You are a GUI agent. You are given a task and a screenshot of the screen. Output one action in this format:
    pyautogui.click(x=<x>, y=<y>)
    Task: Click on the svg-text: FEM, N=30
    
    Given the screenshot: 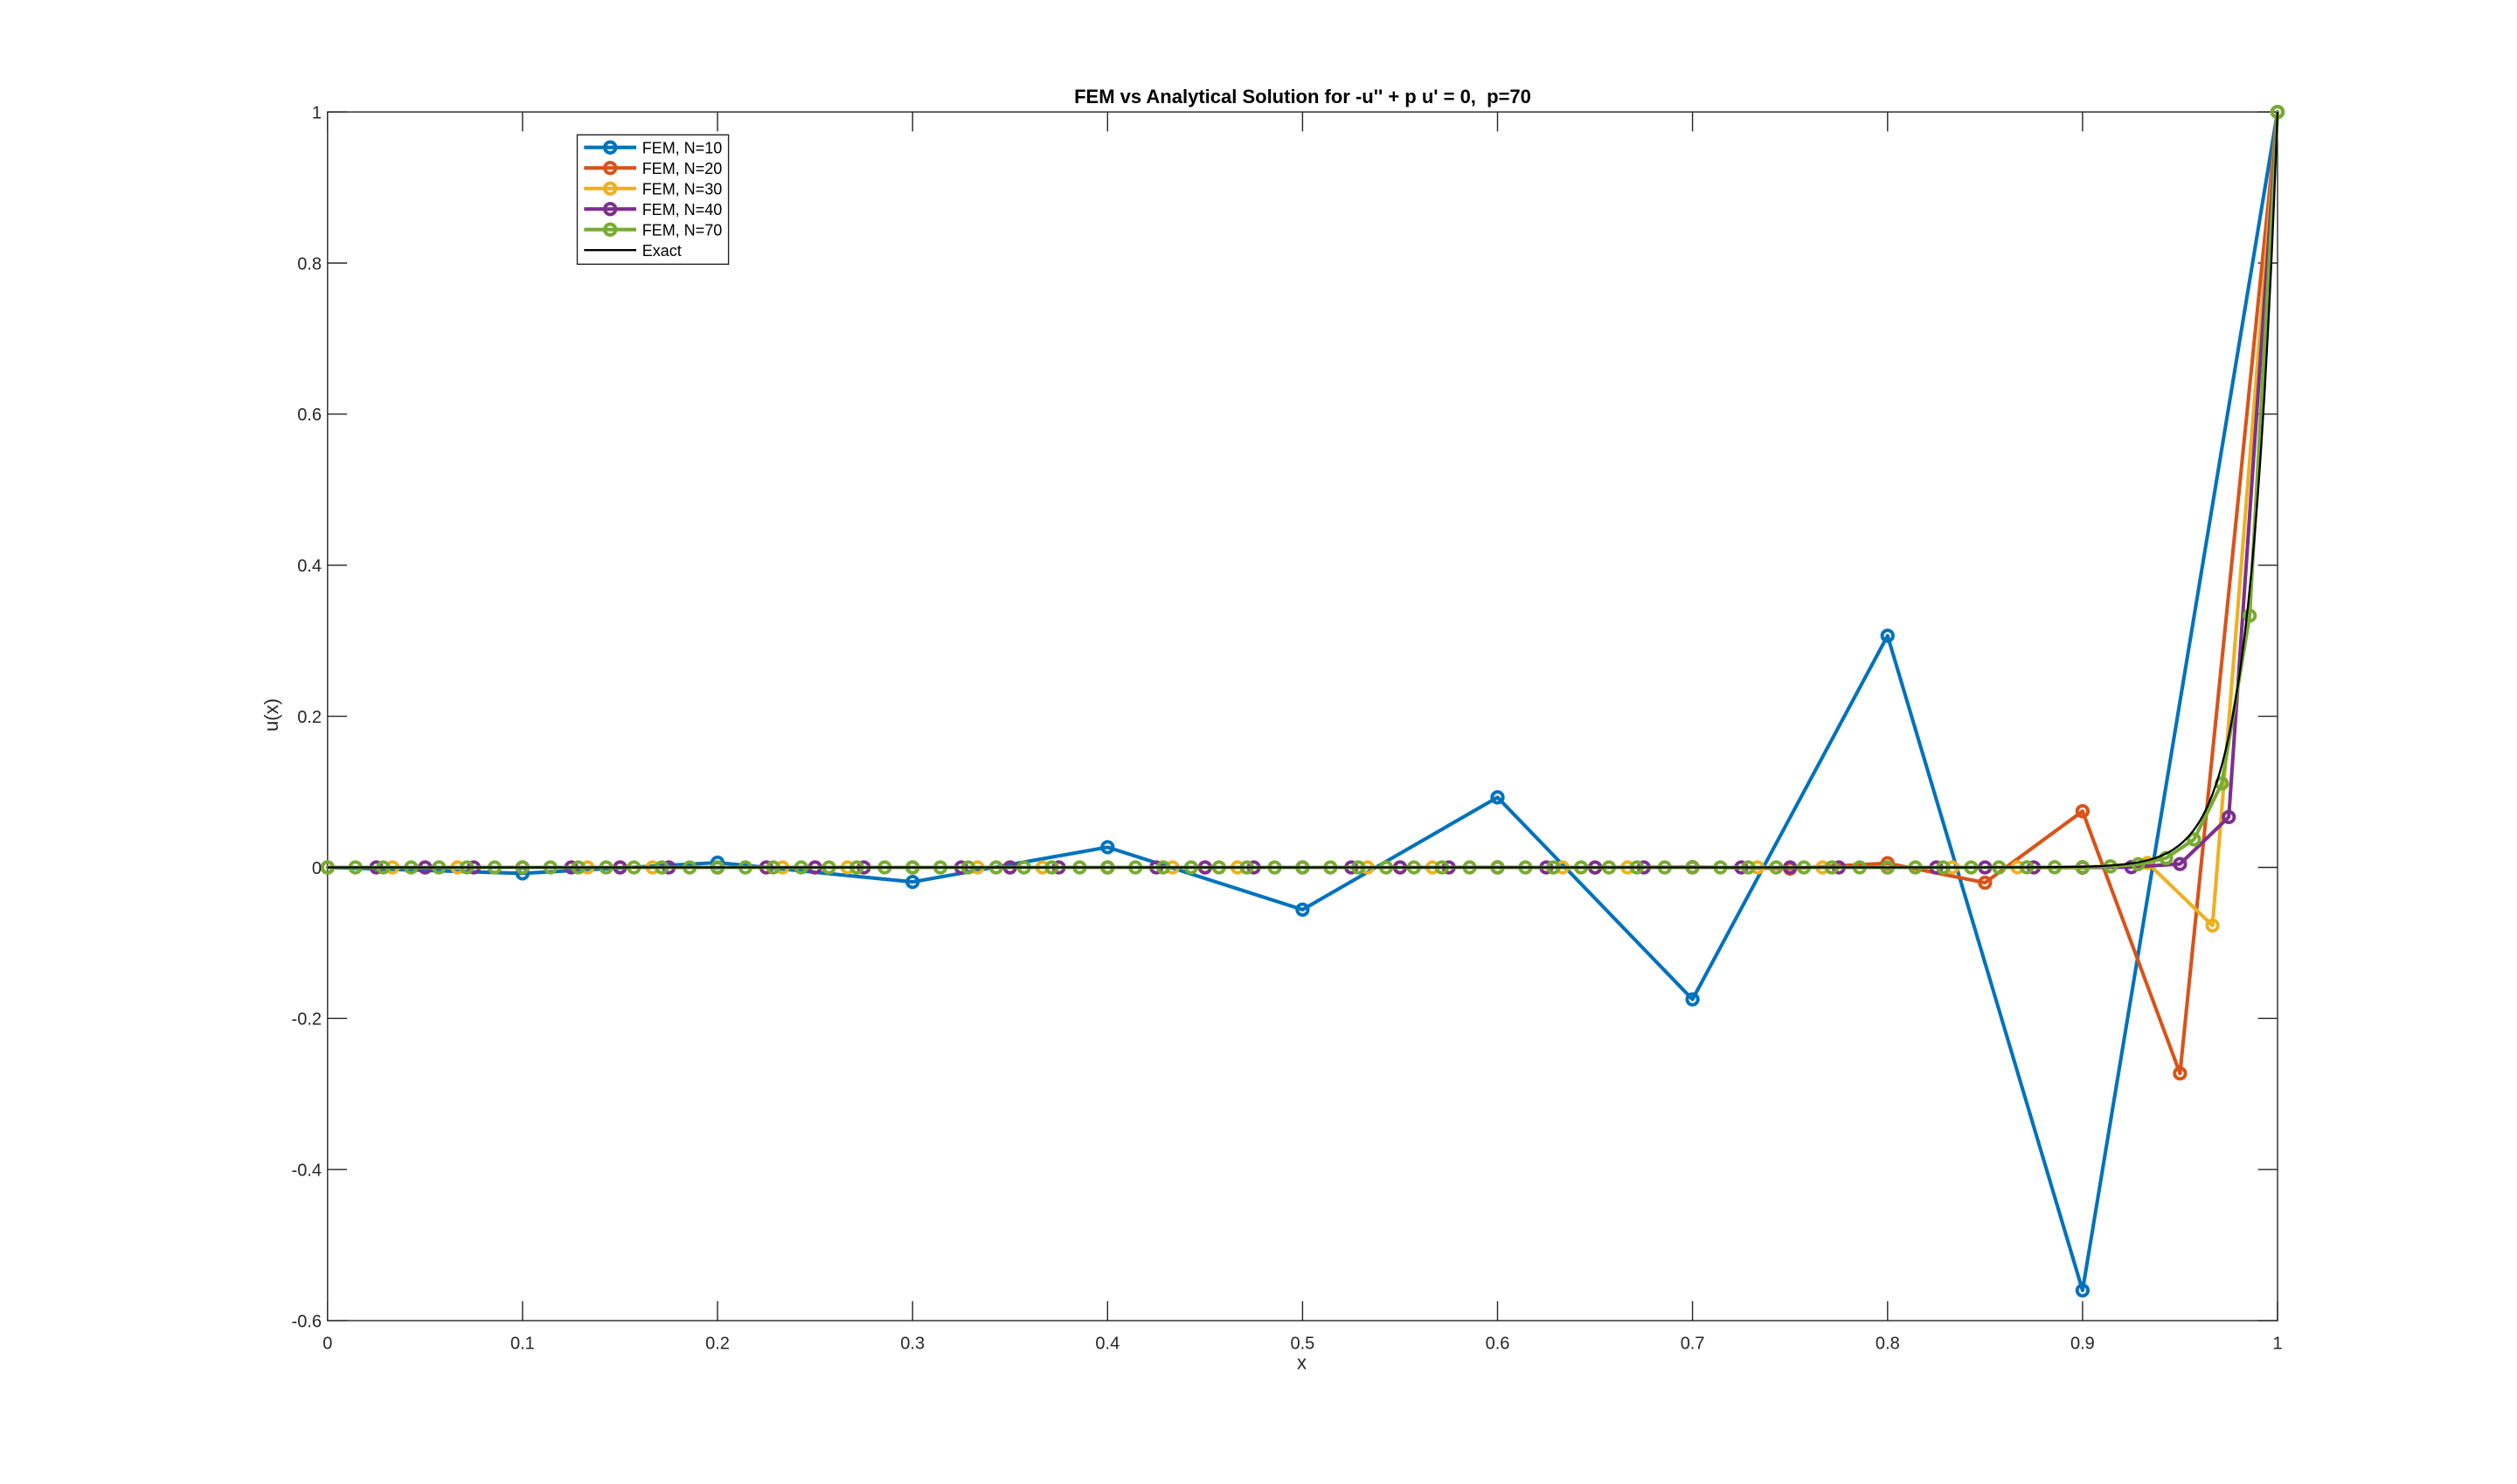 What is the action you would take?
    pyautogui.click(x=682, y=189)
    